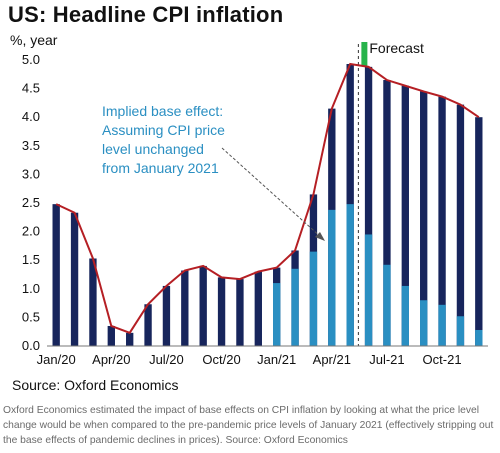 The width and height of the screenshot is (500, 453). Describe the element at coordinates (31, 59) in the screenshot. I see `y-tick-label: 5.0` at that location.